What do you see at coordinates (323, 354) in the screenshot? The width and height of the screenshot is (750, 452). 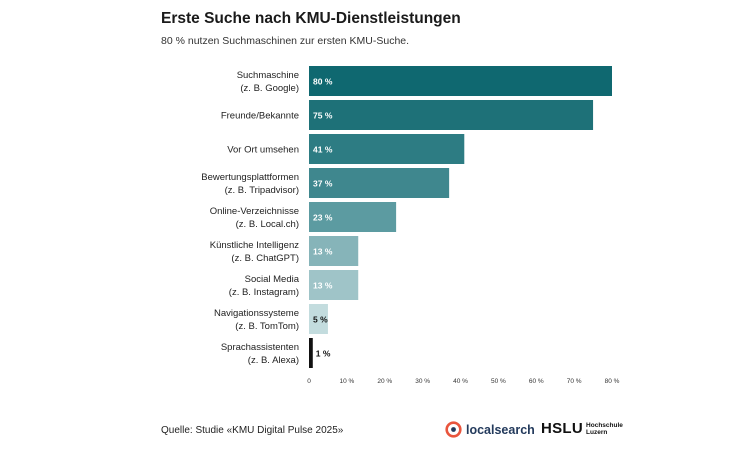 I see `bar-value-label: 1 %` at bounding box center [323, 354].